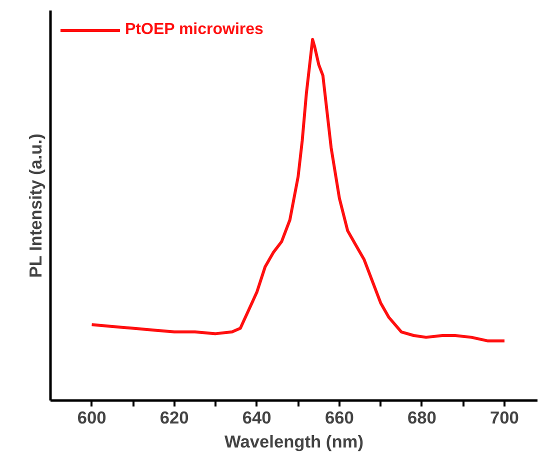  I want to click on x-tick-label: 680, so click(421, 418).